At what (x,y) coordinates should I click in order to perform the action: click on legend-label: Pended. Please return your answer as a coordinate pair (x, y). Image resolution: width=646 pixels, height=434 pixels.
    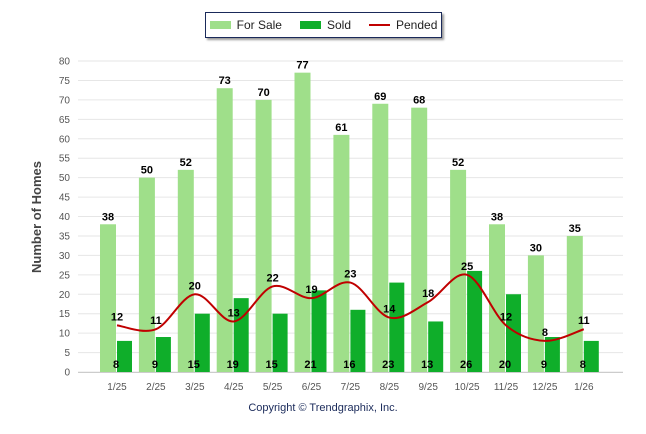
    Looking at the image, I should click on (417, 25).